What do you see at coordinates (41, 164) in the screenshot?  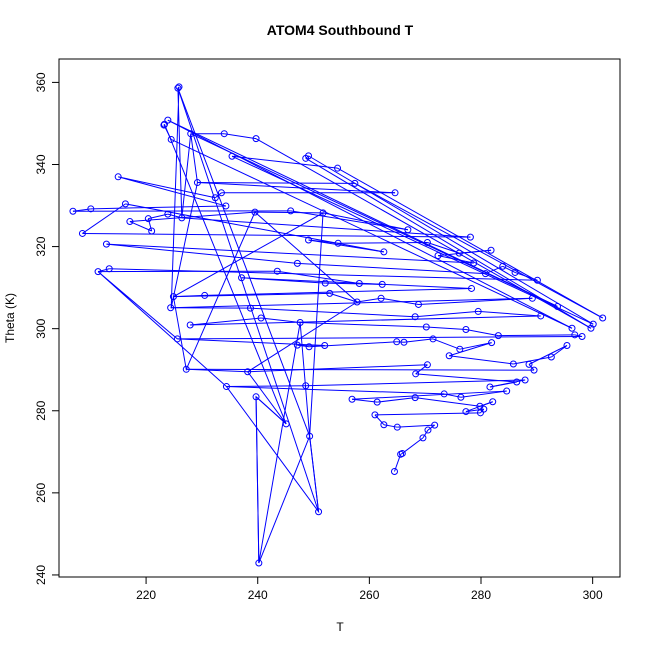 I see `y-tick-label: 340` at bounding box center [41, 164].